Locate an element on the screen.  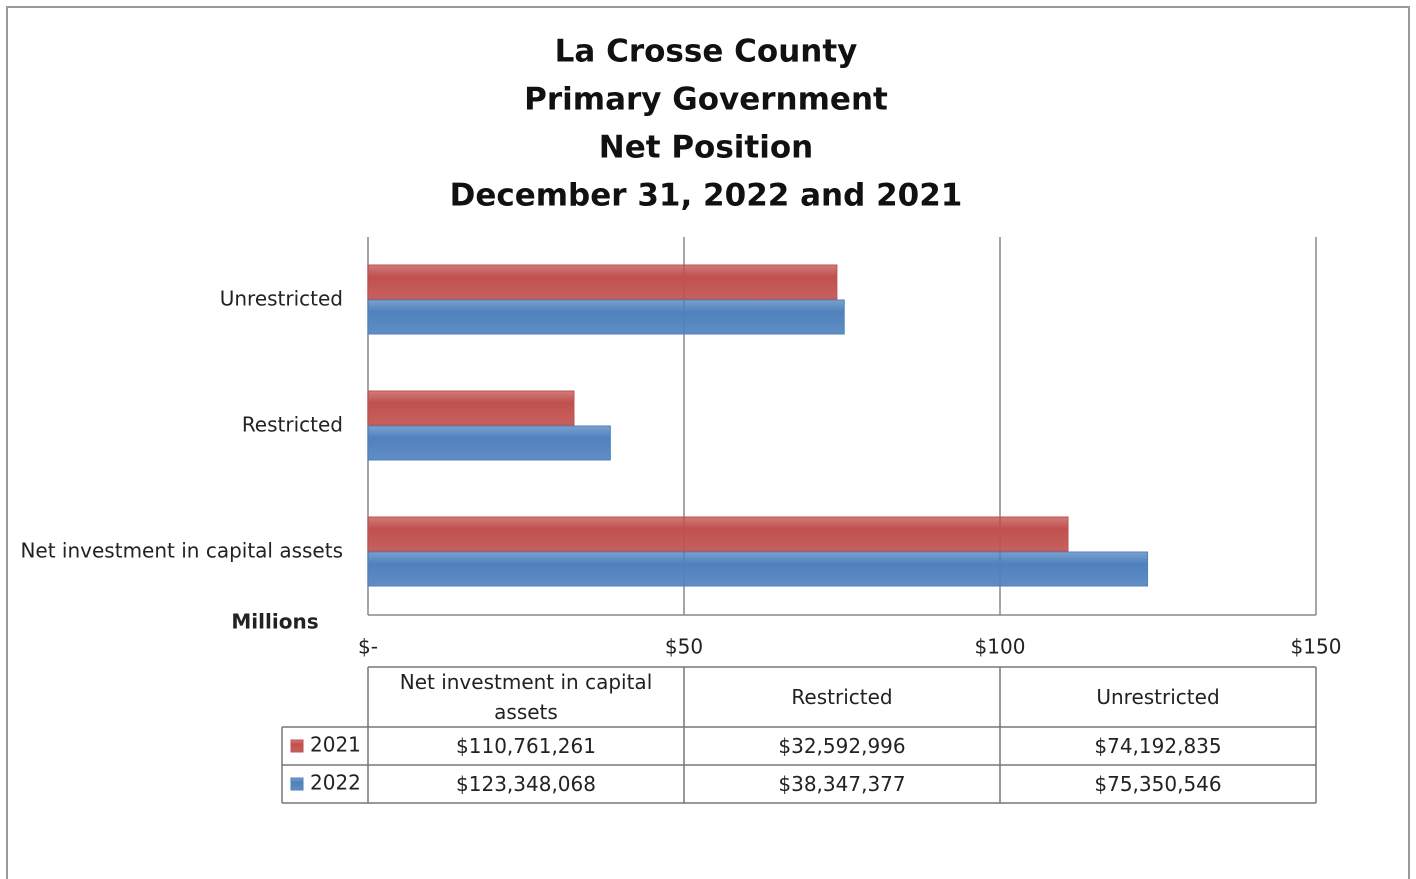
table-header: Restricted is located at coordinates (842, 697).